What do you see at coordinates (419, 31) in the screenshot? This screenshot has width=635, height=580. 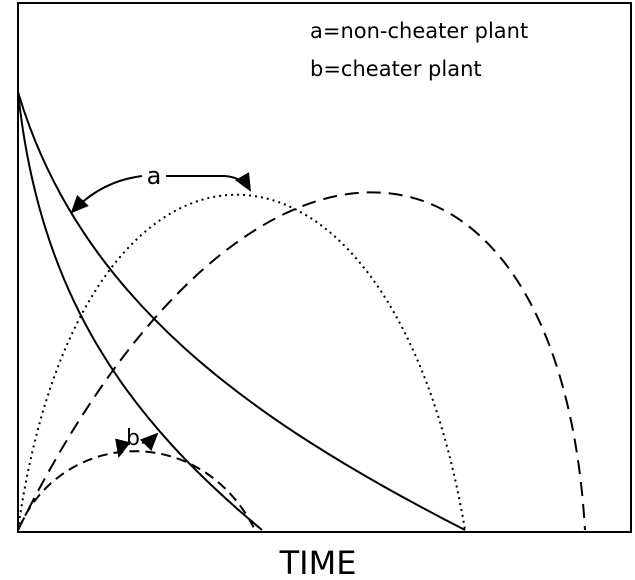 I see `legend-entry: a=non-cheater plant` at bounding box center [419, 31].